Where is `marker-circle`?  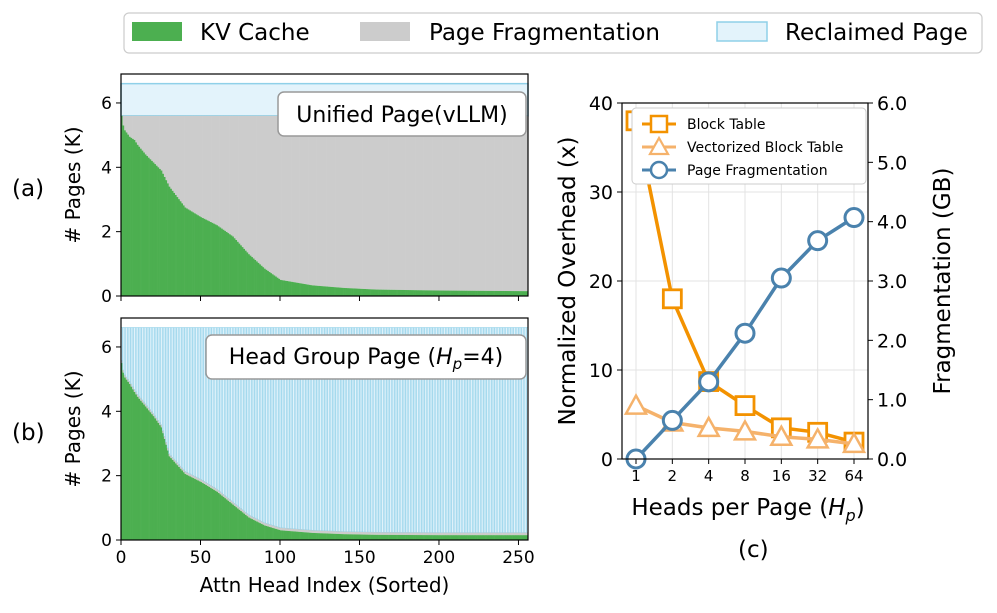 marker-circle is located at coordinates (781, 278).